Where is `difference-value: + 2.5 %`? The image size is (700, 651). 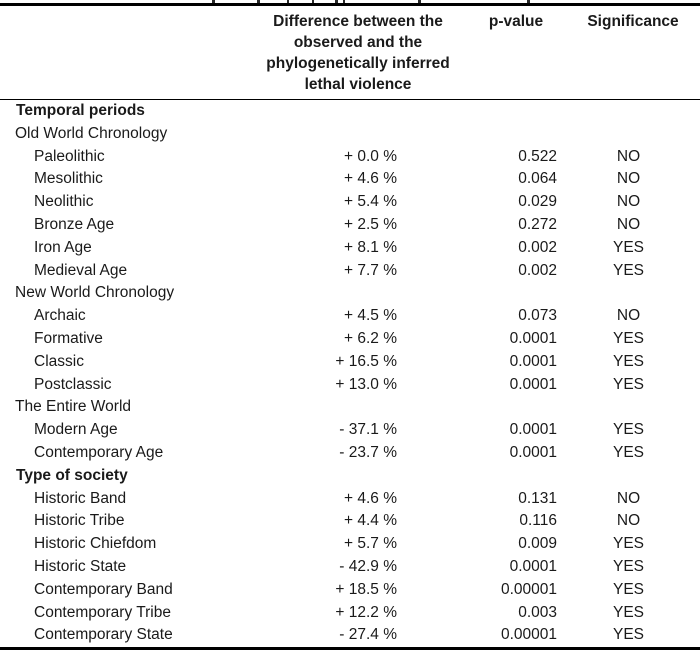 difference-value: + 2.5 % is located at coordinates (370, 225).